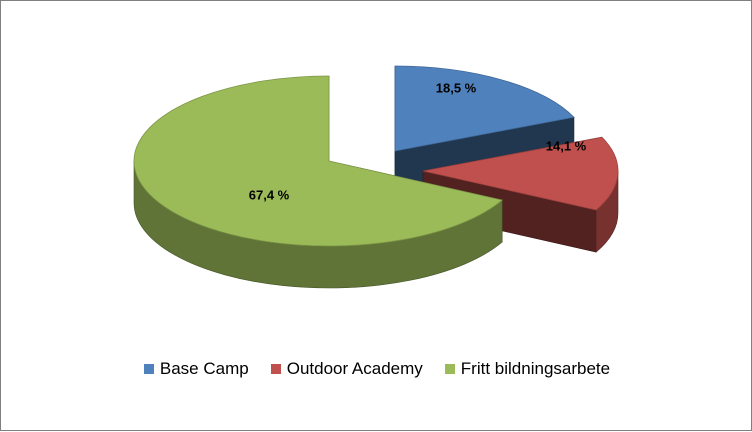 The image size is (752, 432). What do you see at coordinates (204, 368) in the screenshot?
I see `legend-label: Base Camp` at bounding box center [204, 368].